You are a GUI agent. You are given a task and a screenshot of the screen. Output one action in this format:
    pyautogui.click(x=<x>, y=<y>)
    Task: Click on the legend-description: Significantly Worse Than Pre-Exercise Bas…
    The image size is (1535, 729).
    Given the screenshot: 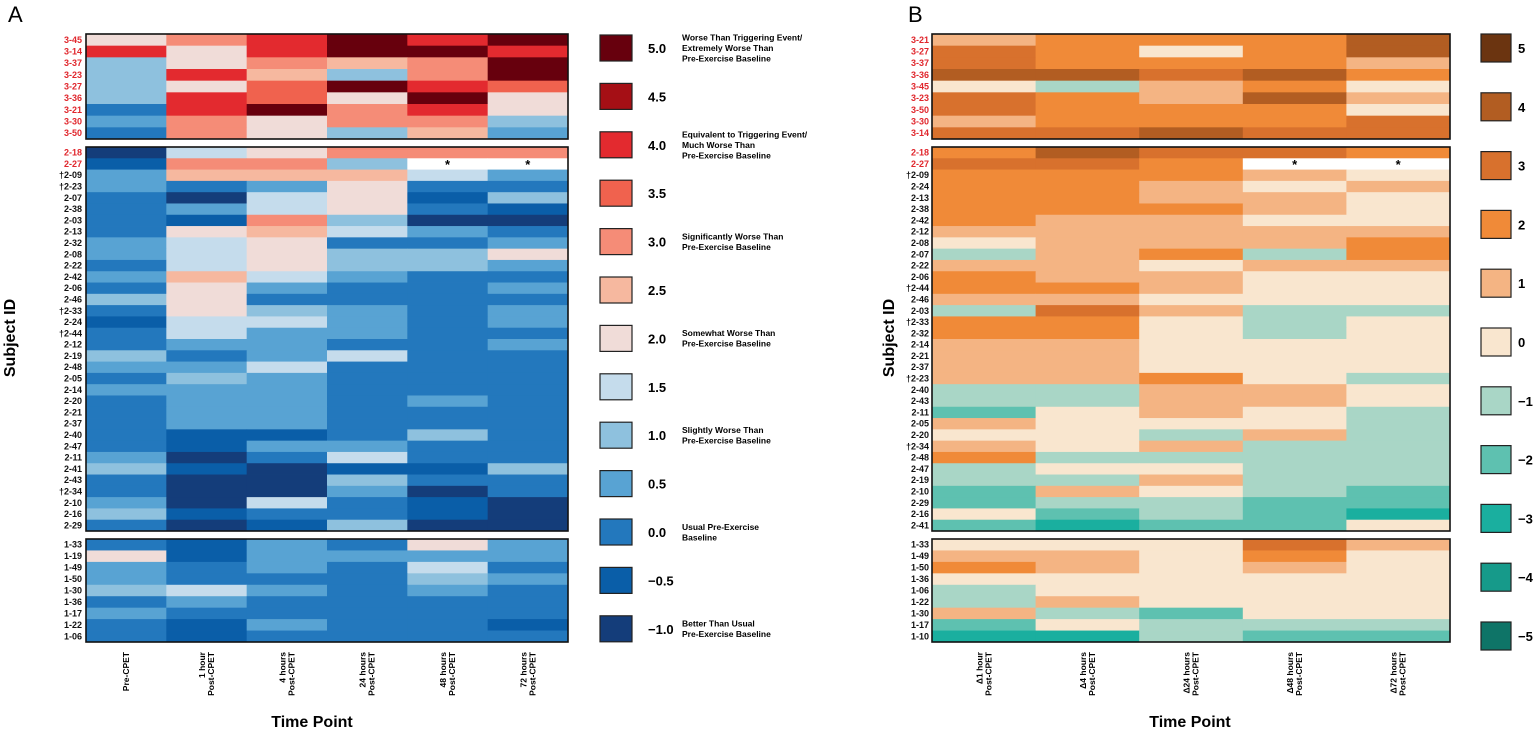 What is the action you would take?
    pyautogui.click(x=732, y=241)
    